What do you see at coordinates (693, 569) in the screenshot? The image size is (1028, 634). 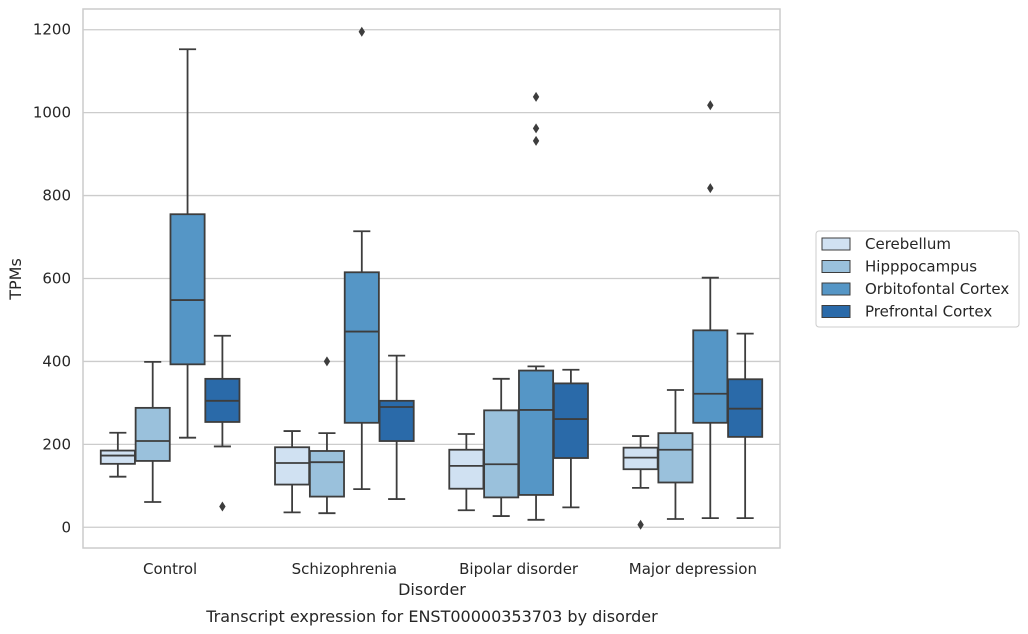 I see `x-tick-label: Major depression` at bounding box center [693, 569].